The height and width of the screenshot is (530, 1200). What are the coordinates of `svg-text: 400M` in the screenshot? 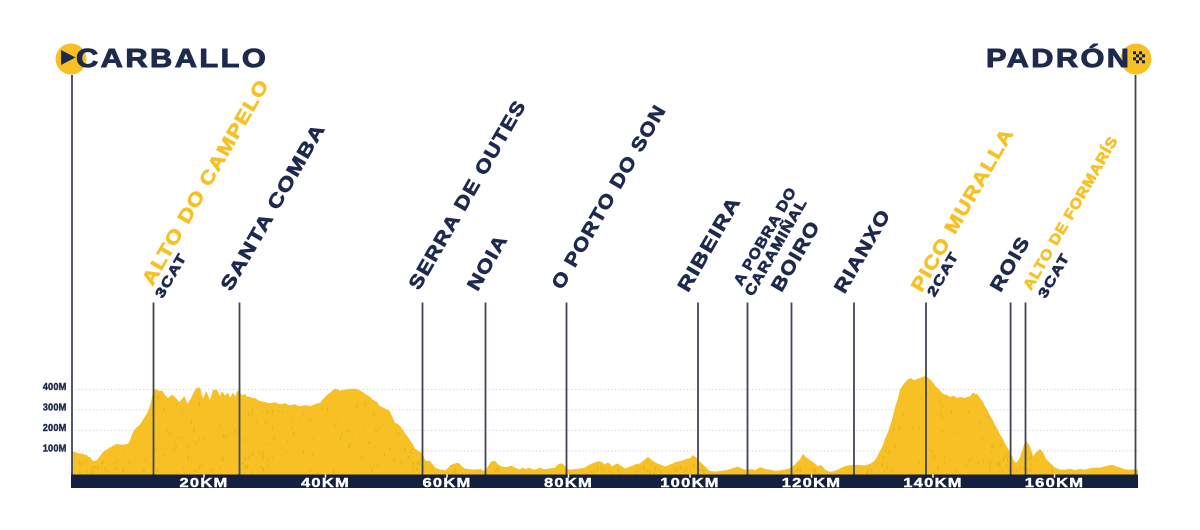 It's located at (55, 388).